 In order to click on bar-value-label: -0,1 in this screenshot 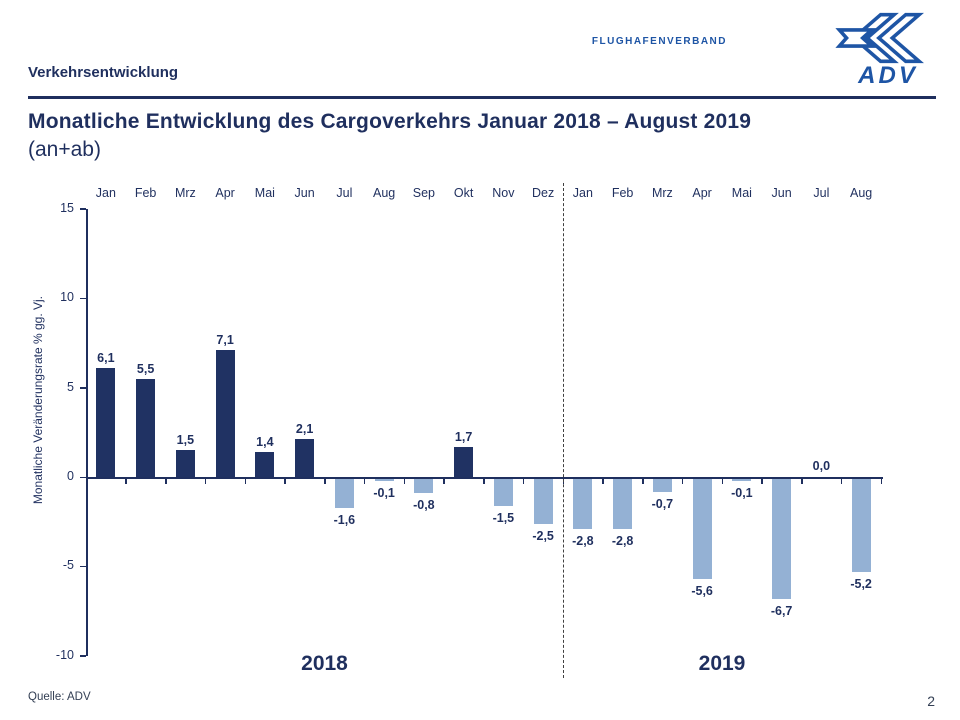, I will do `click(384, 492)`.